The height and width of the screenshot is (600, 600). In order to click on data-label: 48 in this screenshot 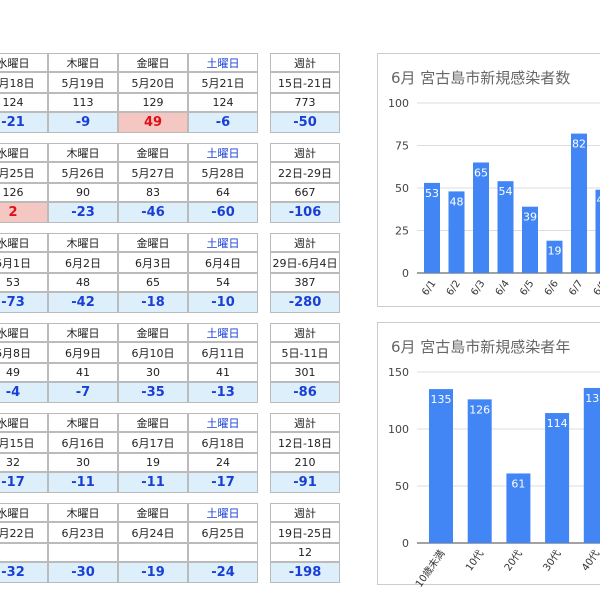, I will do `click(457, 201)`.